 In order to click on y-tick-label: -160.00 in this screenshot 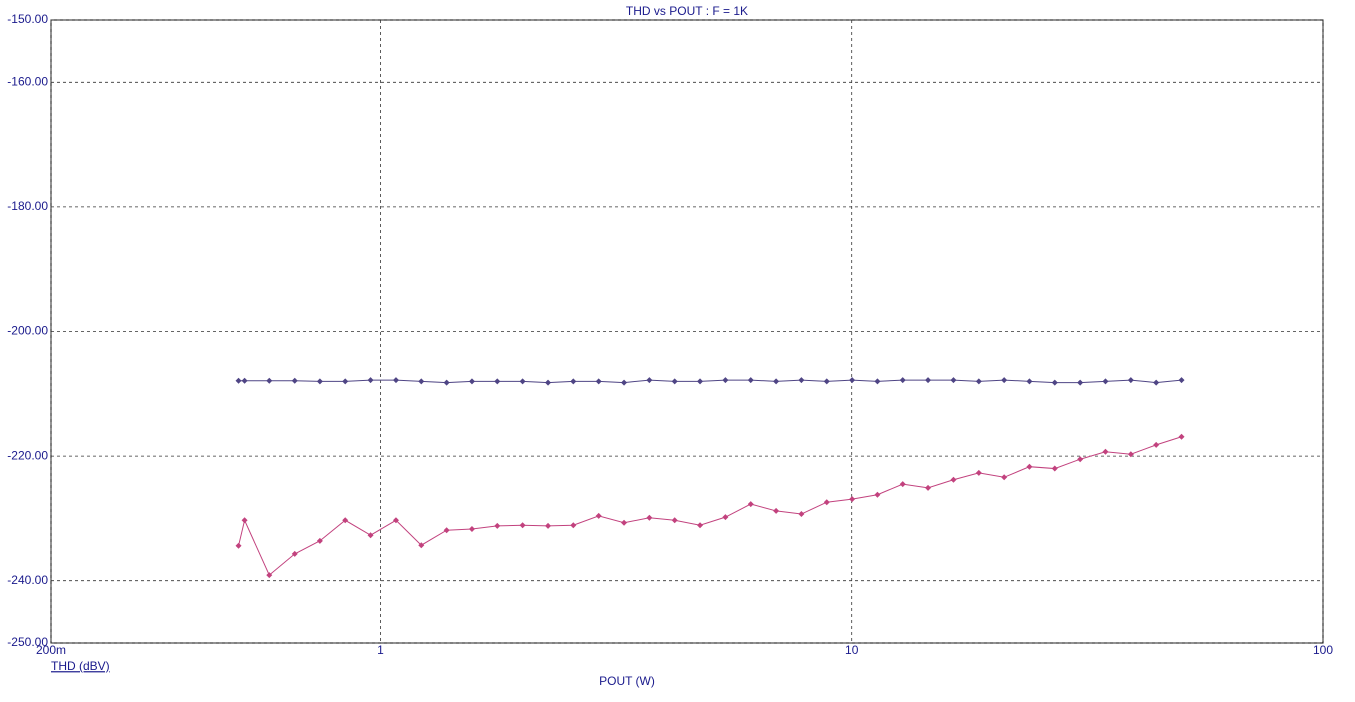, I will do `click(27, 81)`.